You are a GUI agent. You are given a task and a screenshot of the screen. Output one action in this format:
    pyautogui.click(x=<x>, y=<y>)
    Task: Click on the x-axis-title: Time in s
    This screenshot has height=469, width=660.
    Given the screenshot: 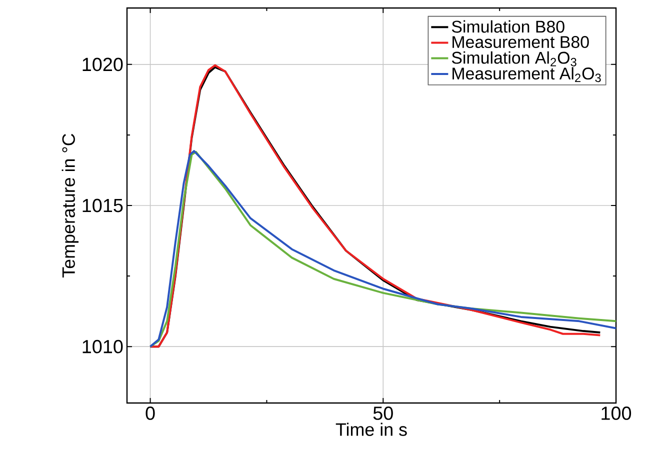 What is the action you would take?
    pyautogui.click(x=371, y=429)
    